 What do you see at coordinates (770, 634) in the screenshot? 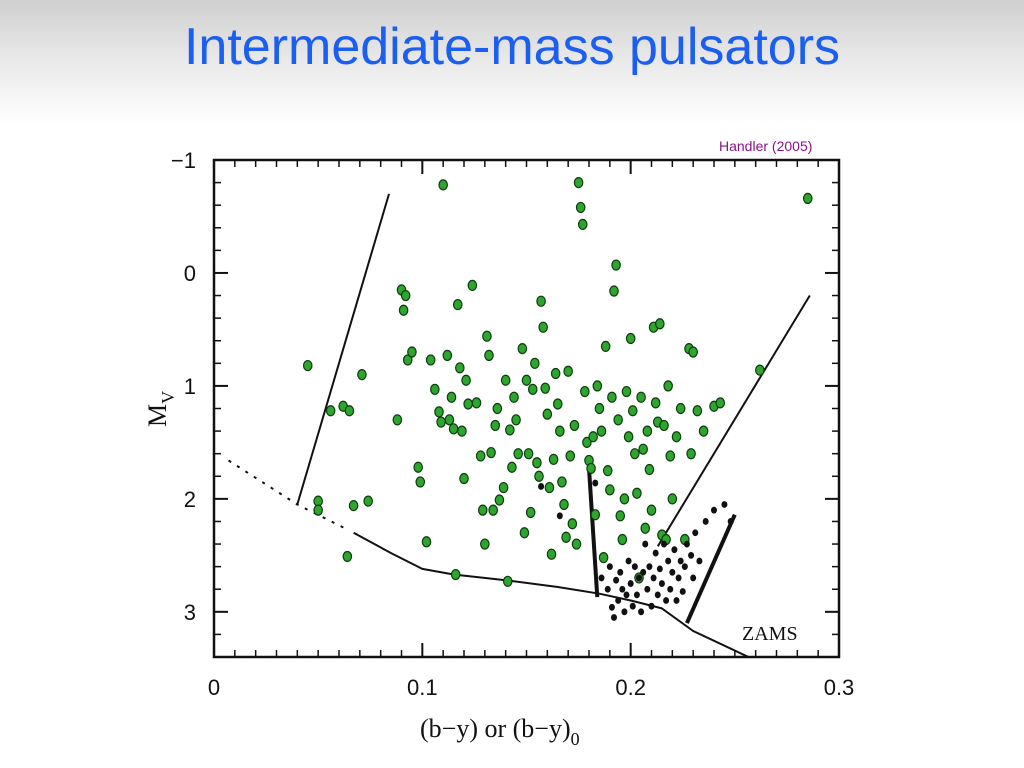
I see `zams-label: ZAMS` at bounding box center [770, 634].